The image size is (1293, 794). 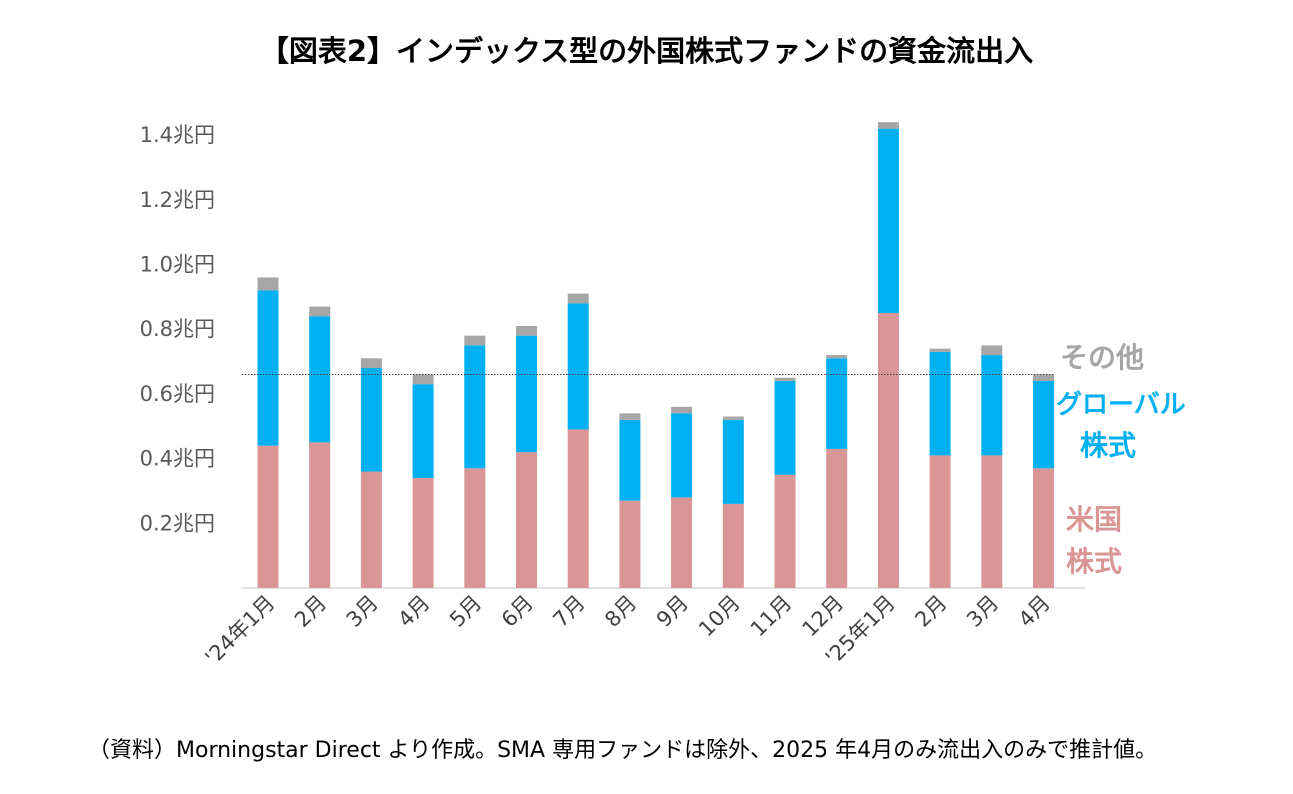 I want to click on chart-title: 【図表2】インデックス型の外国株式ファンドの資金流出入, so click(x=646, y=51).